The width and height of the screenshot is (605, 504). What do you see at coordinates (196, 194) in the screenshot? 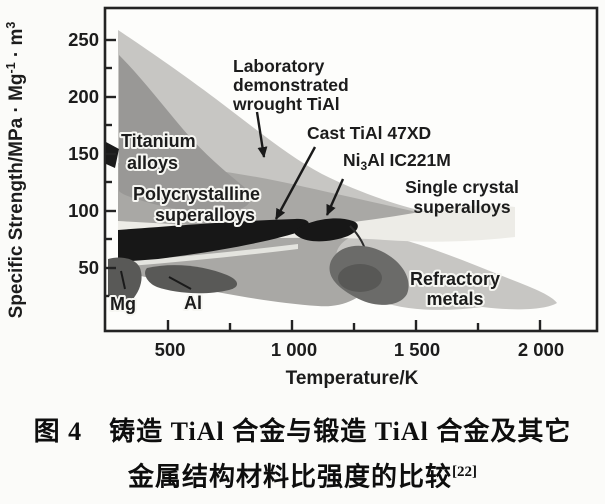
I see `label-poly-line1: Polycrystalline` at bounding box center [196, 194].